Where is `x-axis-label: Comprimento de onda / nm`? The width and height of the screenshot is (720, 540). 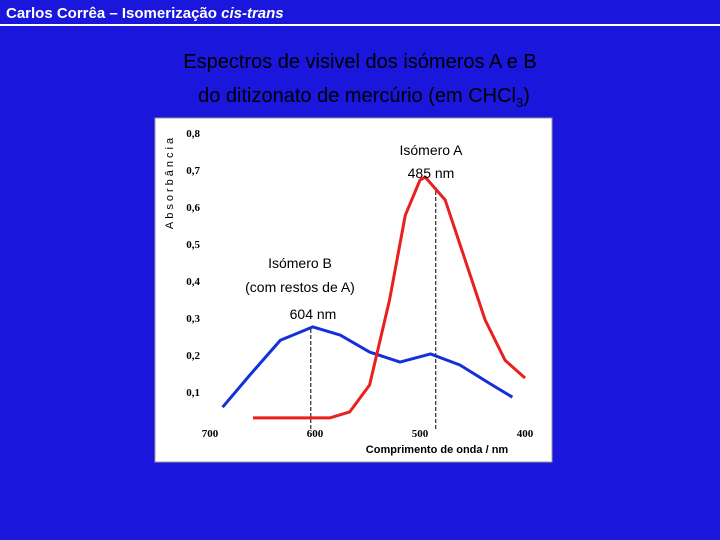 x-axis-label: Comprimento de onda / nm is located at coordinates (437, 450).